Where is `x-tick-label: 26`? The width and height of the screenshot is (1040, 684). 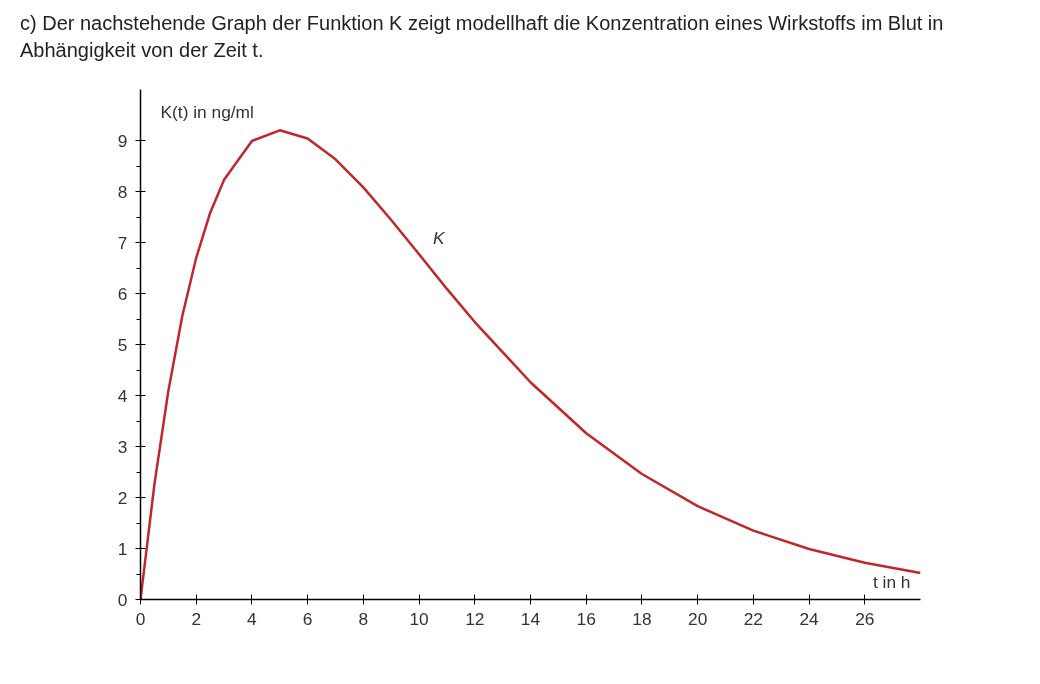
x-tick-label: 26 is located at coordinates (865, 618).